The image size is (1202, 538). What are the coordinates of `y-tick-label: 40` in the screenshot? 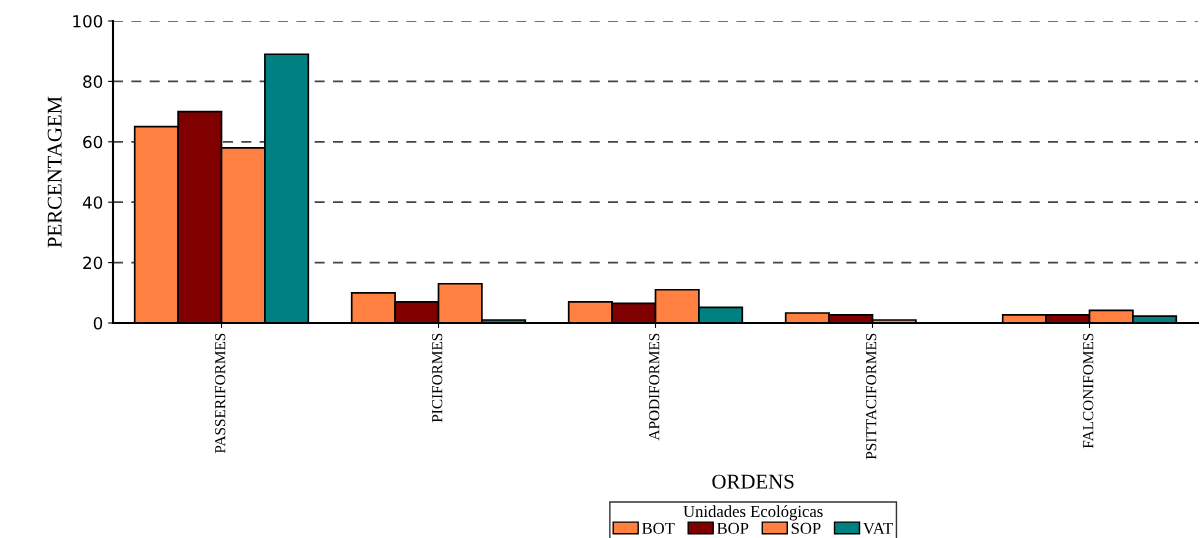 It's located at (92, 202).